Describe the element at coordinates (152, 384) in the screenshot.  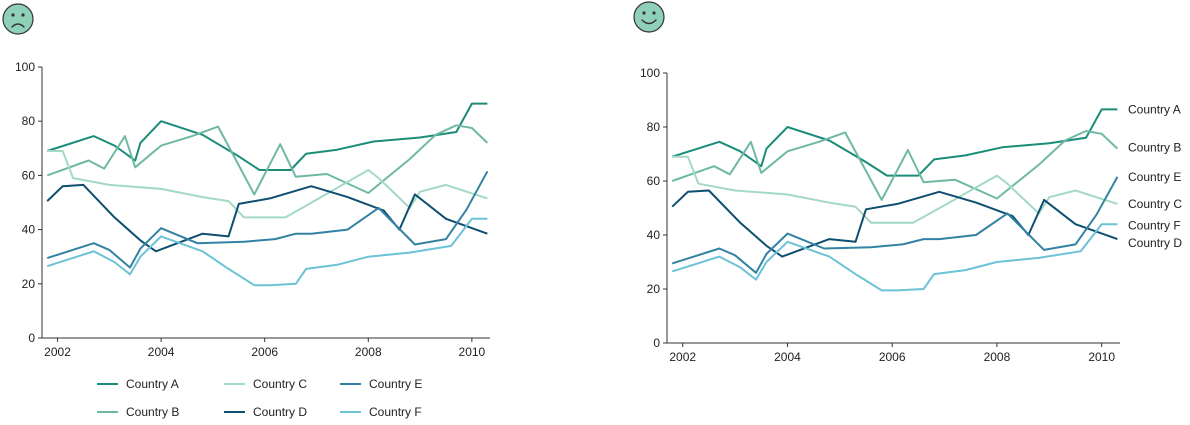
I see `legend-label: Country A` at that location.